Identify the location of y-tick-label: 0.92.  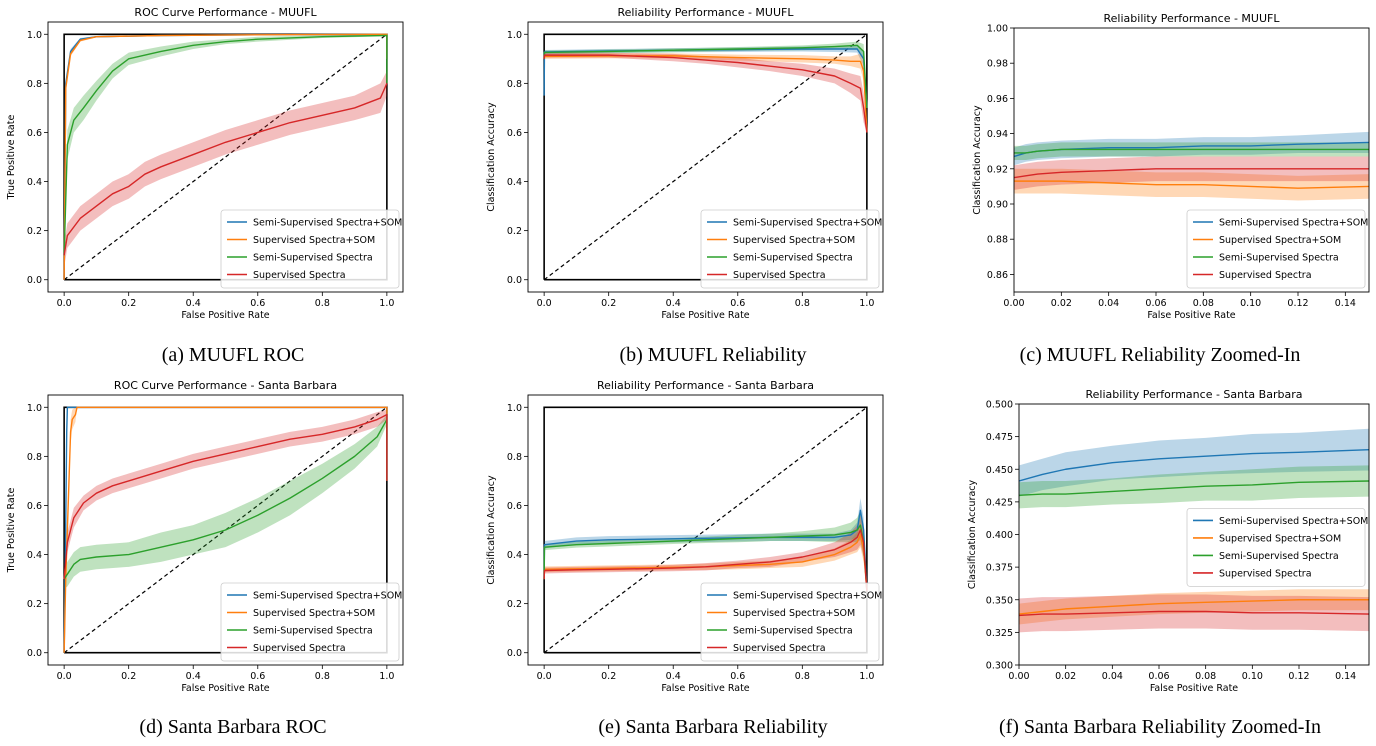
(997, 169).